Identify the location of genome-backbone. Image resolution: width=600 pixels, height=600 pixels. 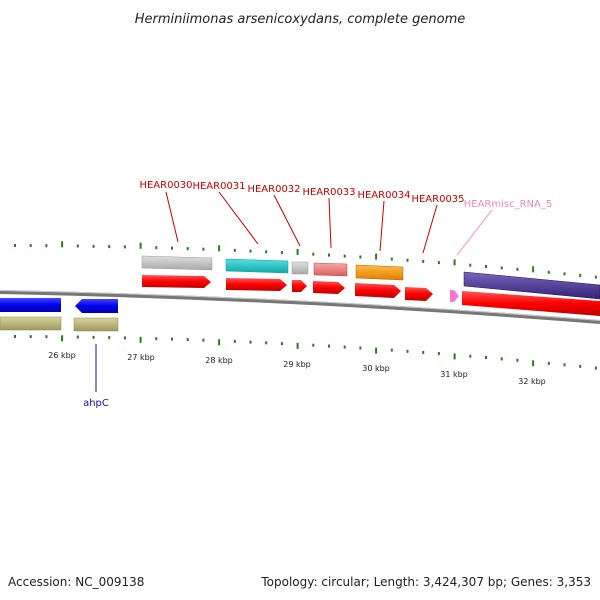
(300, 307).